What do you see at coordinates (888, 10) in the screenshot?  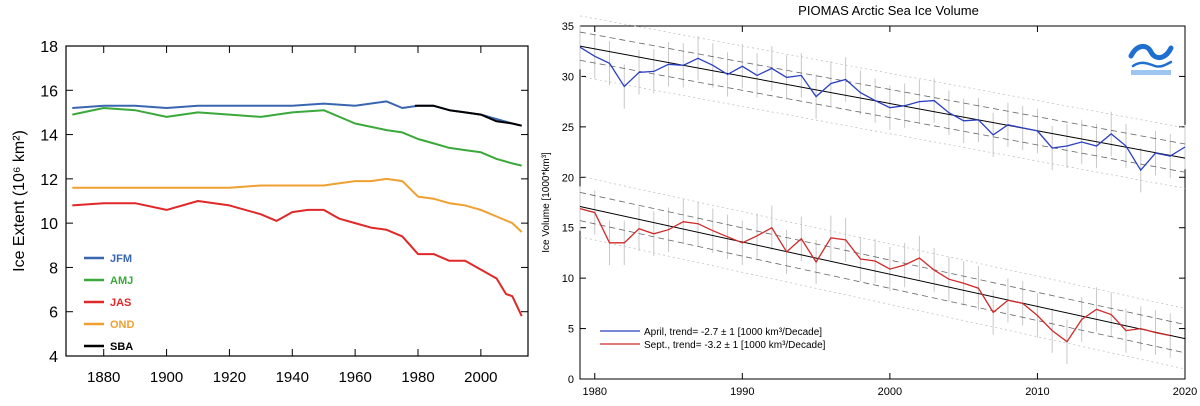 I see `chart-title: PIOMAS Arctic Sea Ice Volume` at bounding box center [888, 10].